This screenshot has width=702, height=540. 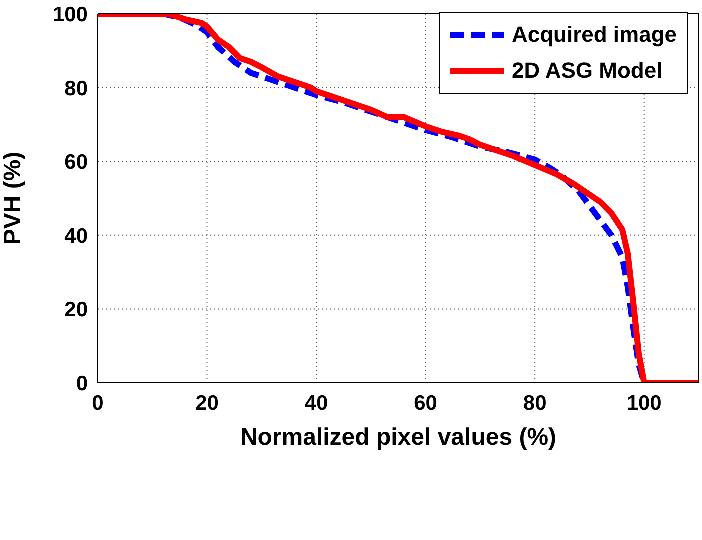 What do you see at coordinates (316, 403) in the screenshot?
I see `x-tick-label: 40` at bounding box center [316, 403].